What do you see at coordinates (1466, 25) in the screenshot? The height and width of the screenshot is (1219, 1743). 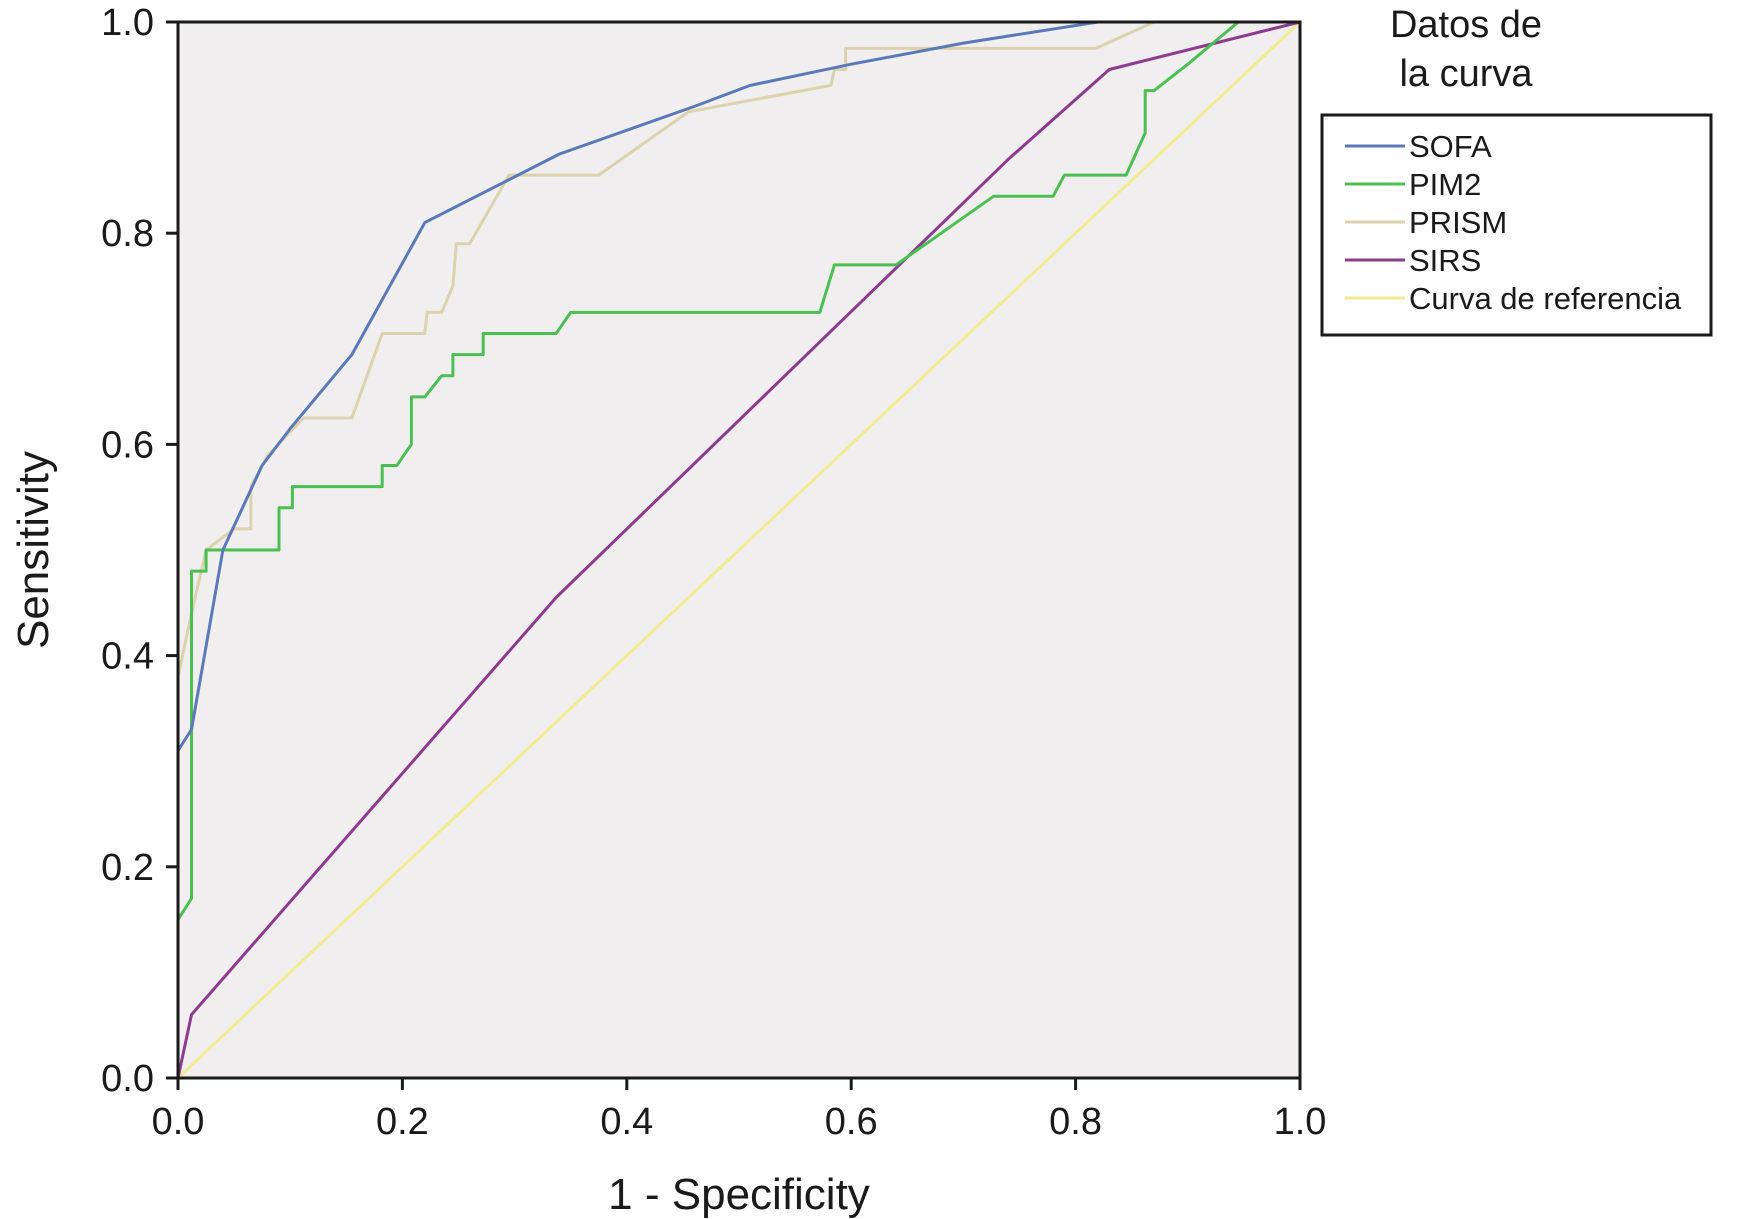 I see `legend-title-line-1: Datos de` at bounding box center [1466, 25].